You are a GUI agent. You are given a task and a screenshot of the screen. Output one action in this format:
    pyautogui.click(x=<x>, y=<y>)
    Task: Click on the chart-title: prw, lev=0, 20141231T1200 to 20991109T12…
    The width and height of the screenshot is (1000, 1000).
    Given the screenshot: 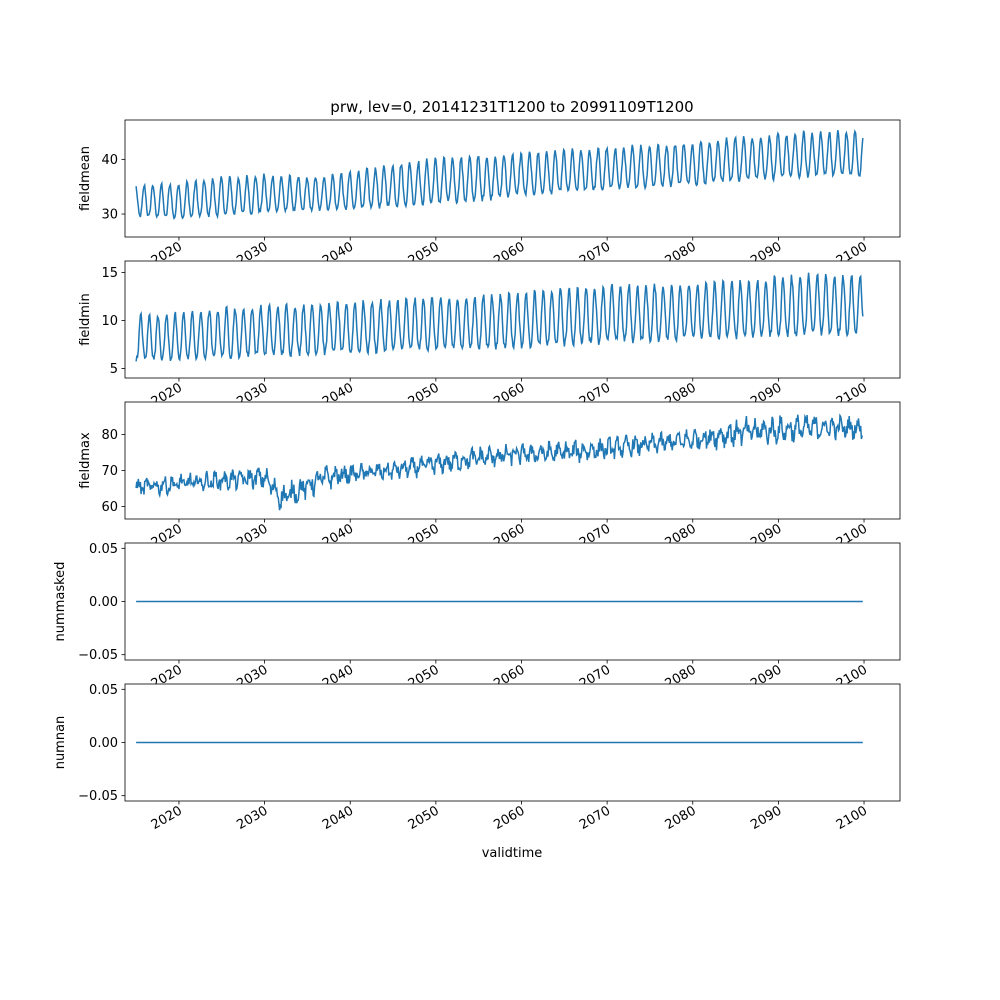 What is the action you would take?
    pyautogui.click(x=511, y=107)
    